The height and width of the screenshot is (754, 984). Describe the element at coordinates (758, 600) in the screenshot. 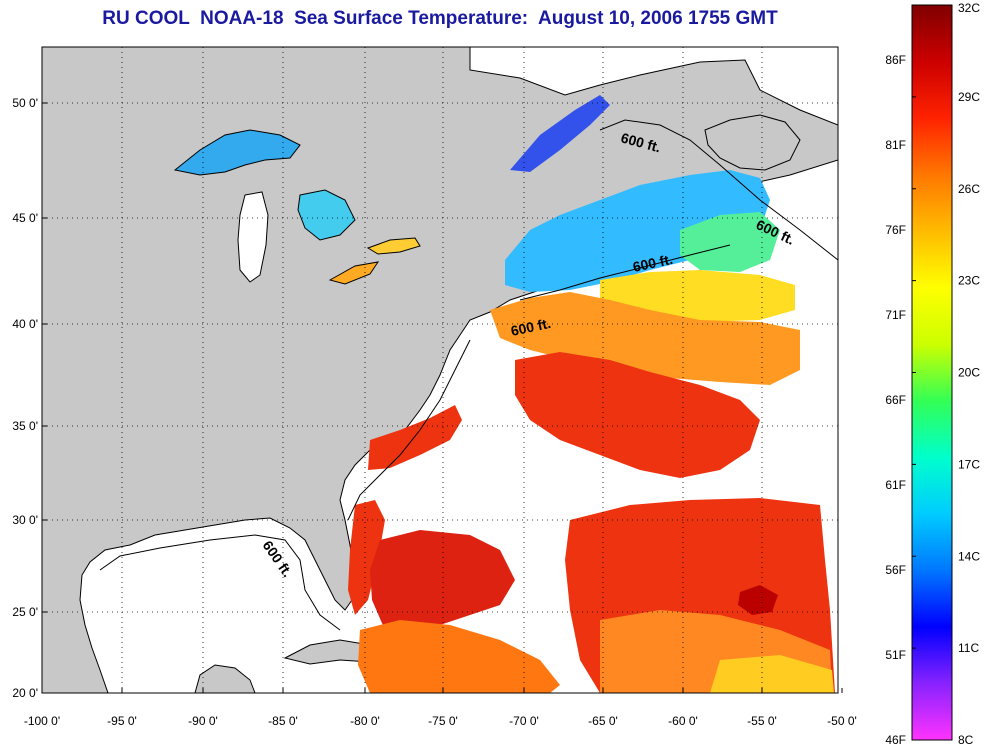

I see `sst-patch-warm-core` at that location.